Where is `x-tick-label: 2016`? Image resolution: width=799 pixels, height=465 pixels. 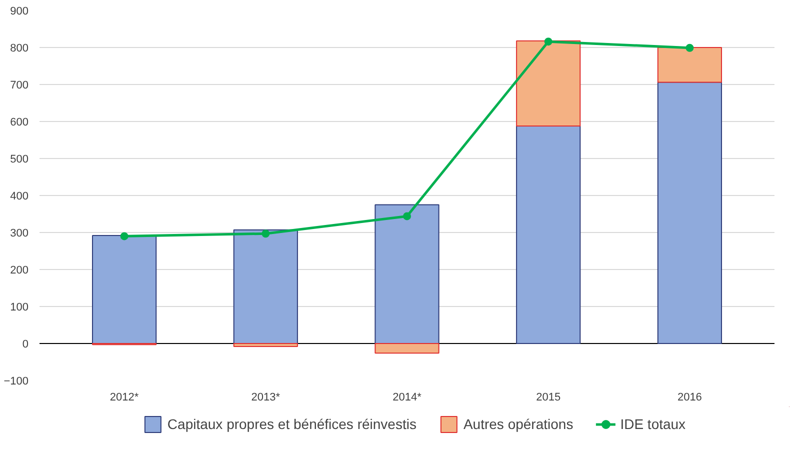
x-tick-label: 2016 is located at coordinates (689, 398).